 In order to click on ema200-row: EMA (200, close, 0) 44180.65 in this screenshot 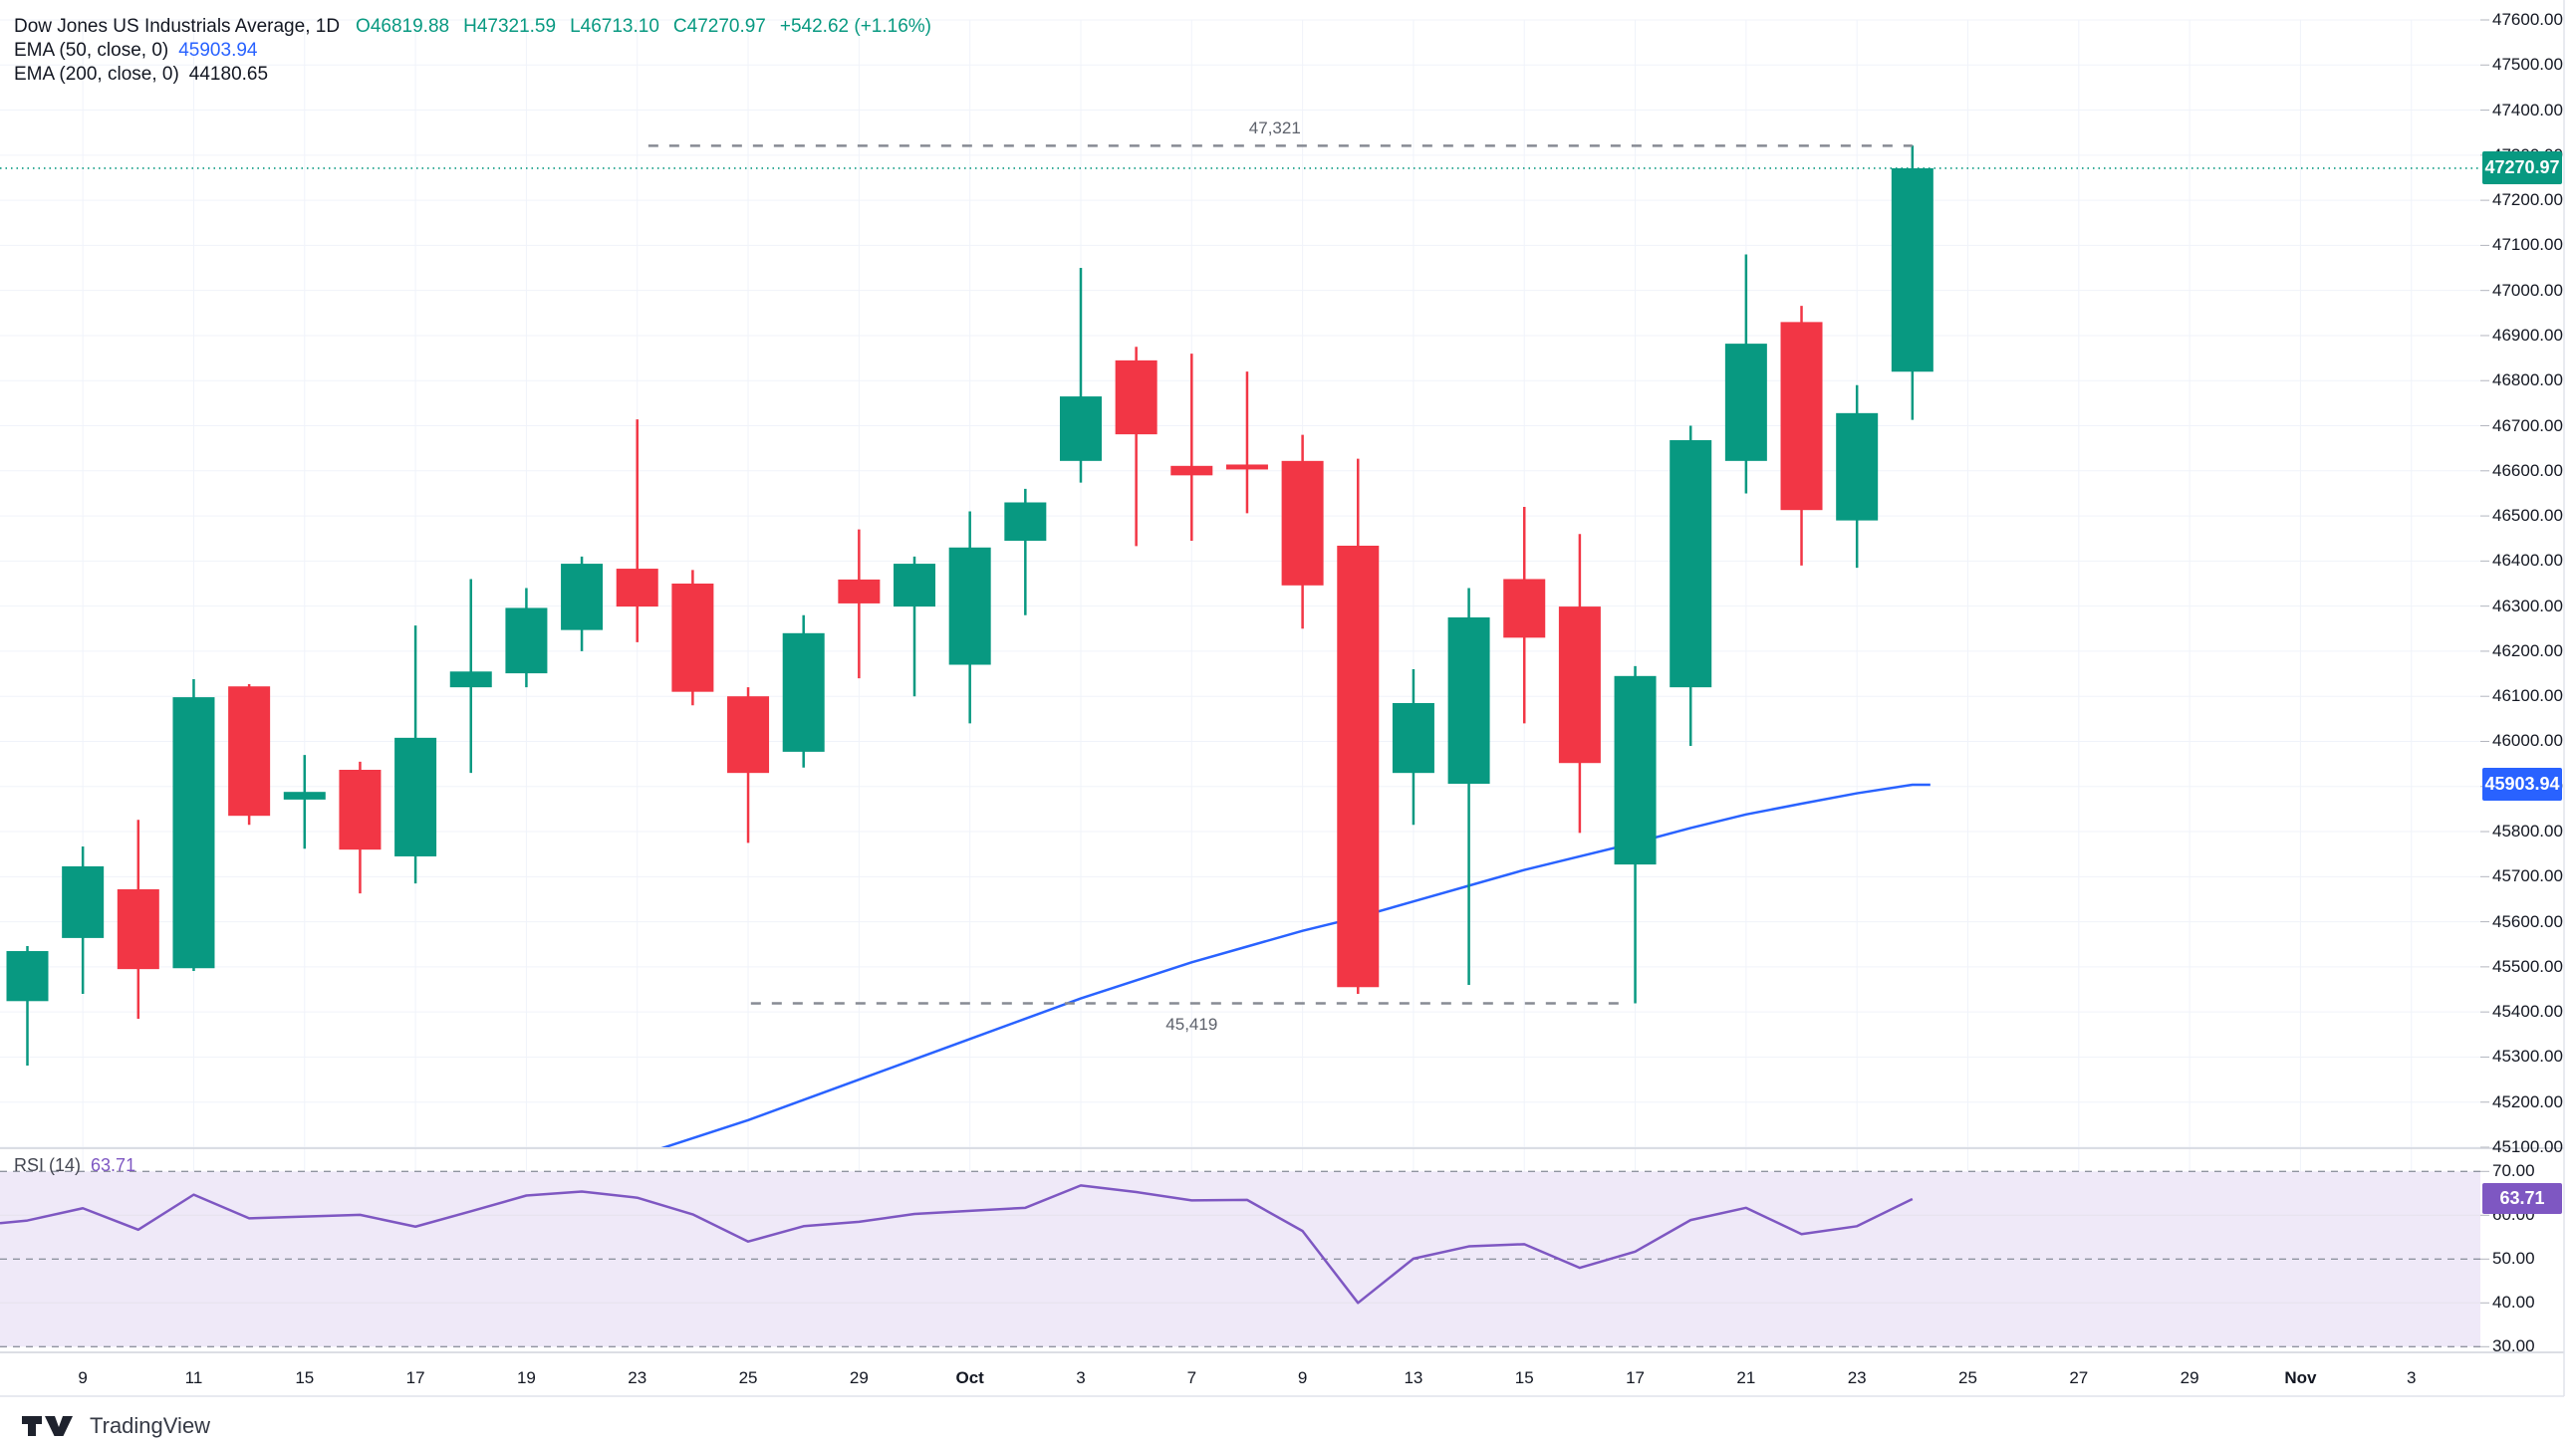, I will do `click(472, 75)`.